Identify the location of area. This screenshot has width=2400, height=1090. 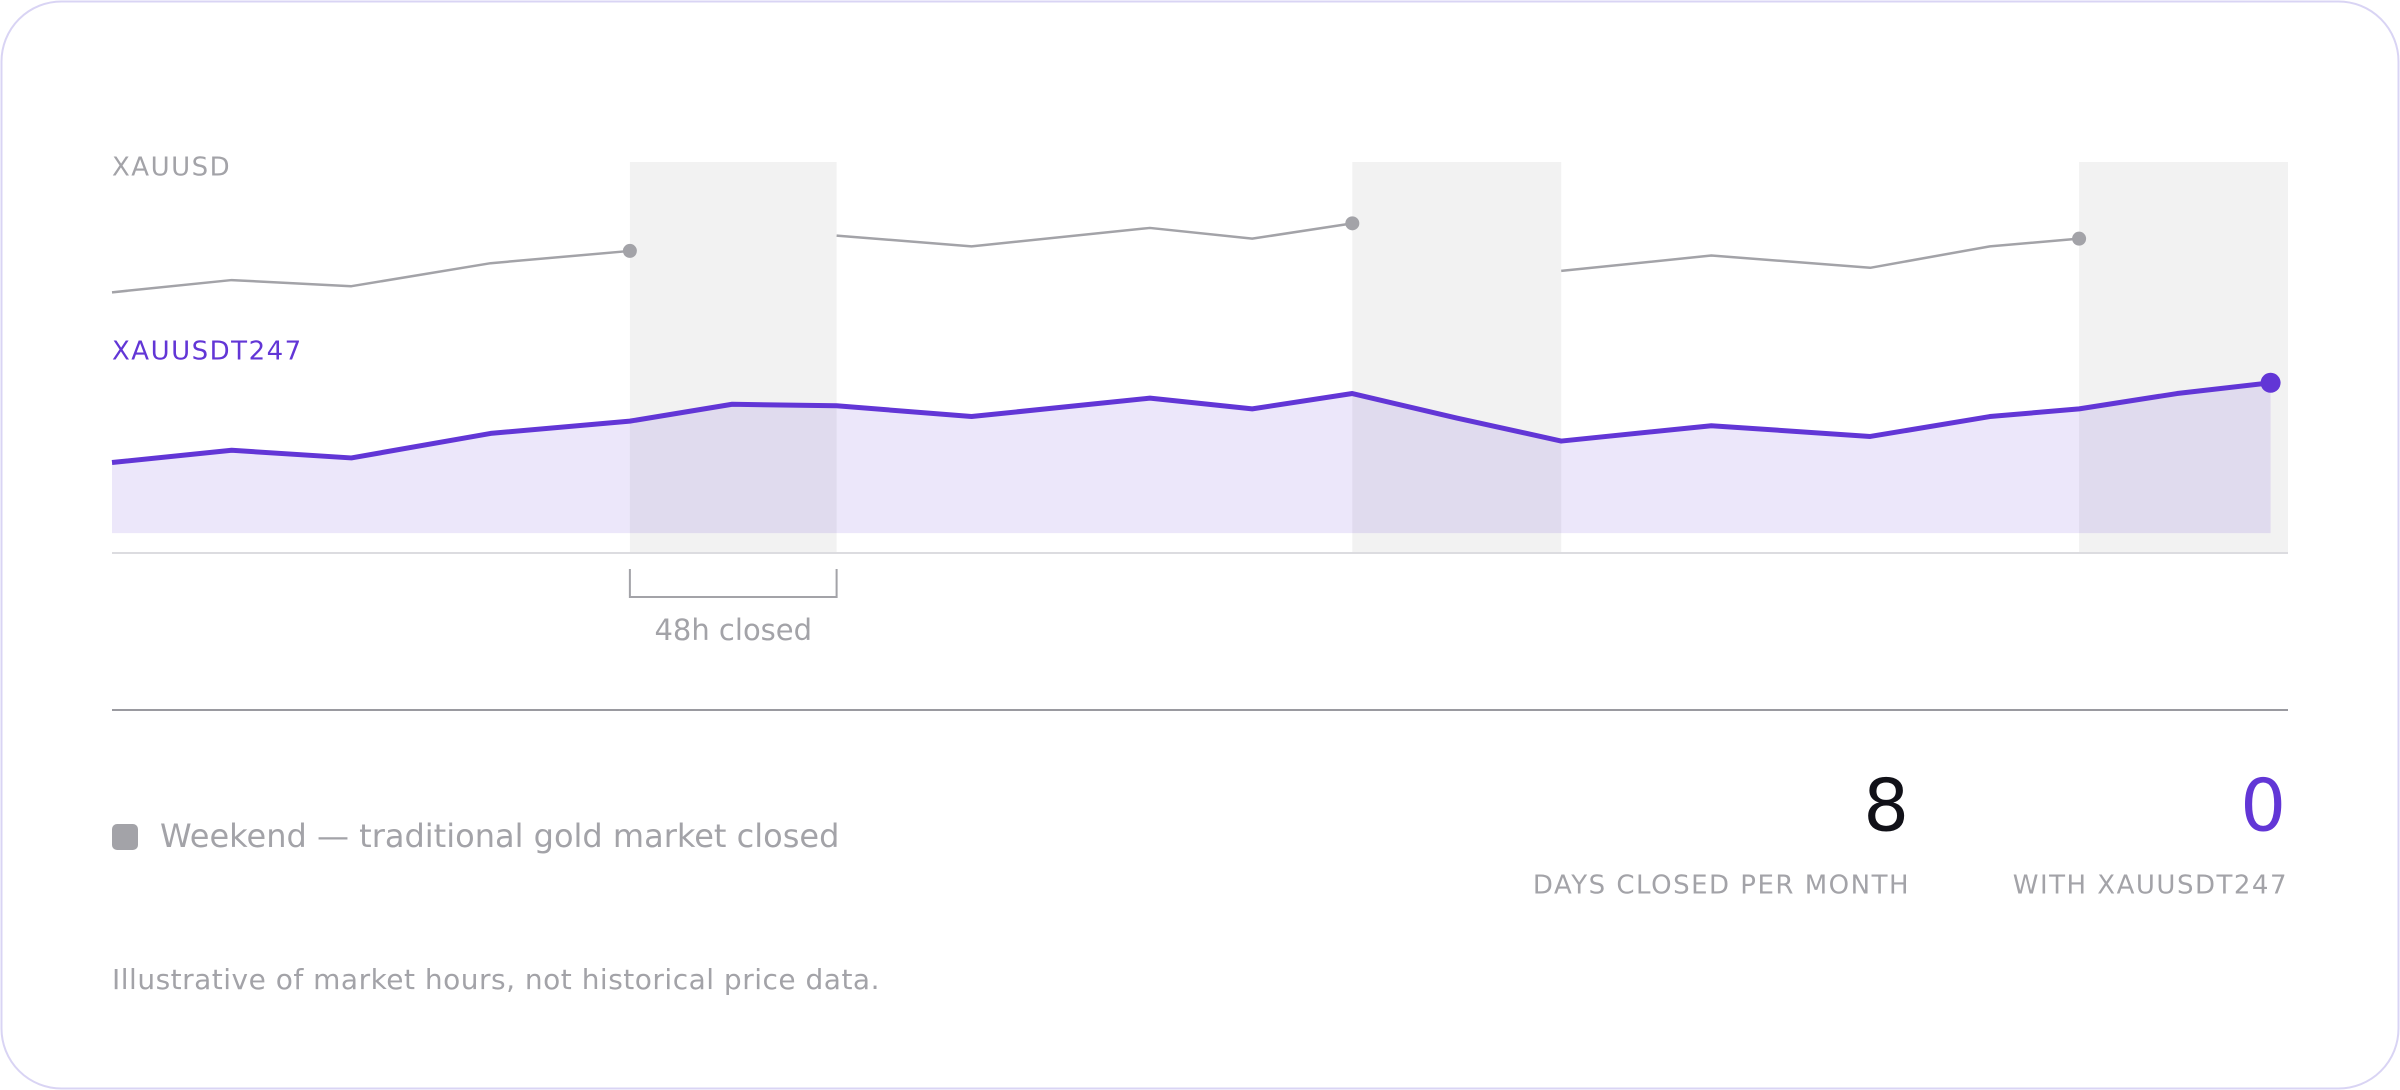
(1191, 458).